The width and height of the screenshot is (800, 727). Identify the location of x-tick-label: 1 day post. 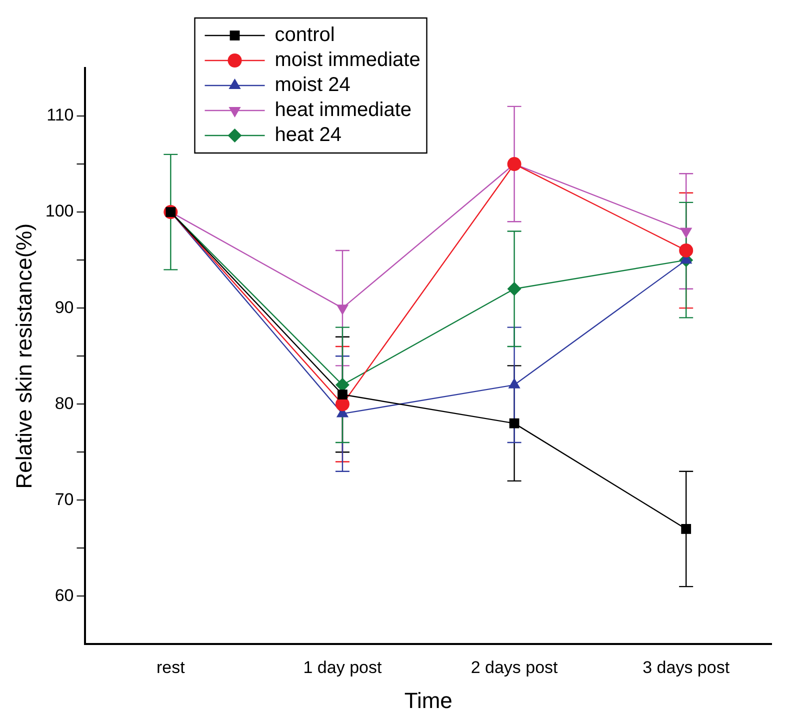
(342, 668).